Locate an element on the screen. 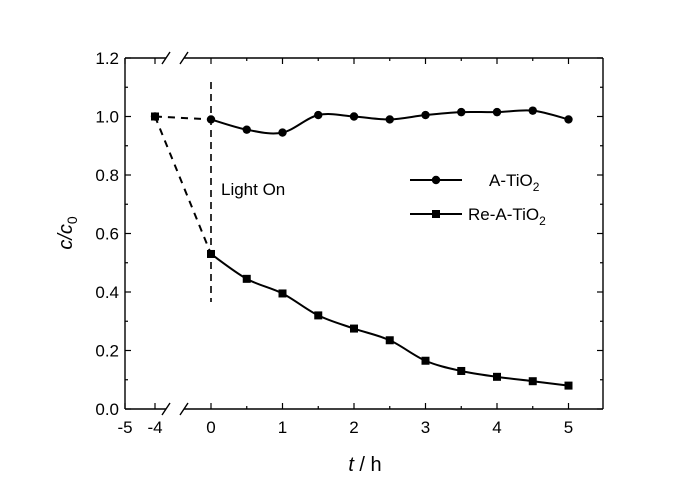  legend: A-TiO2 Re-A-TiO2 is located at coordinates (478, 199).